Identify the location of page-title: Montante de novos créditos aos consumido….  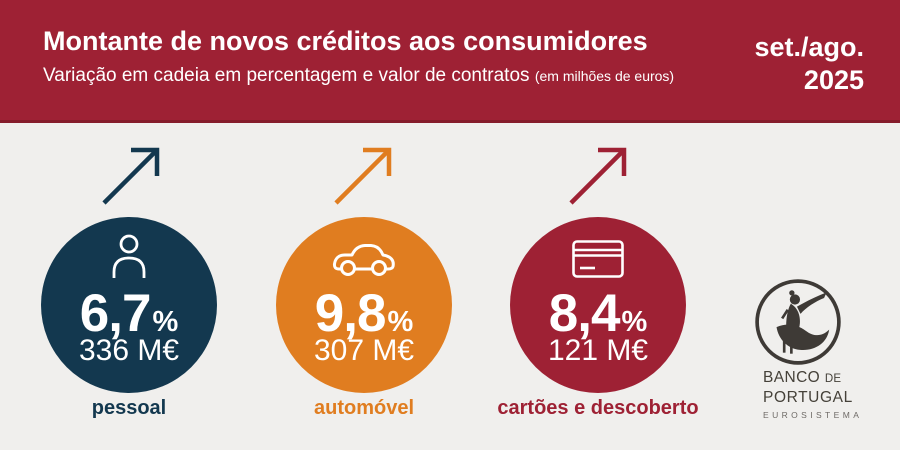
(345, 41).